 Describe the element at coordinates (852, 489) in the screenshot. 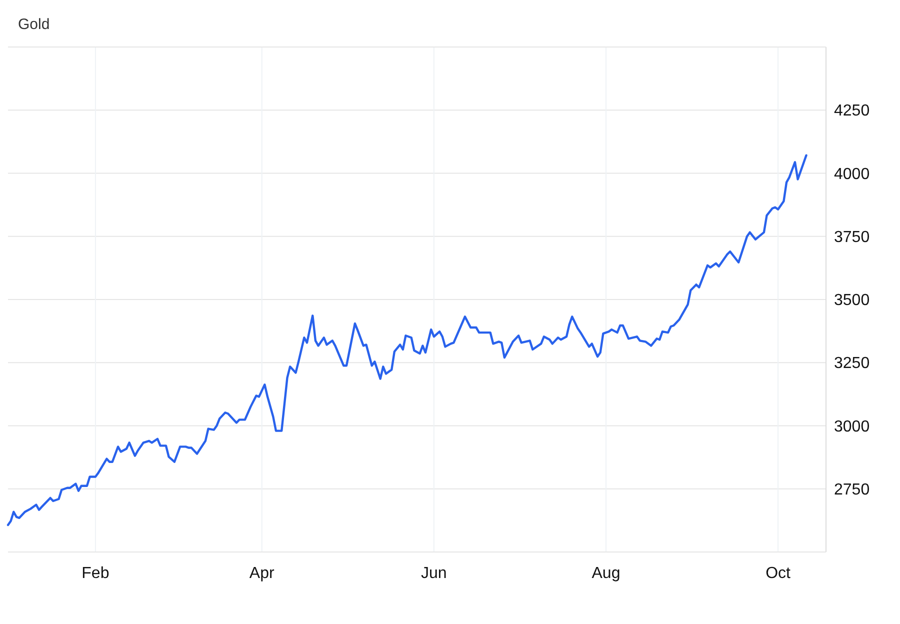

I see `y-tick-label: 2750` at that location.